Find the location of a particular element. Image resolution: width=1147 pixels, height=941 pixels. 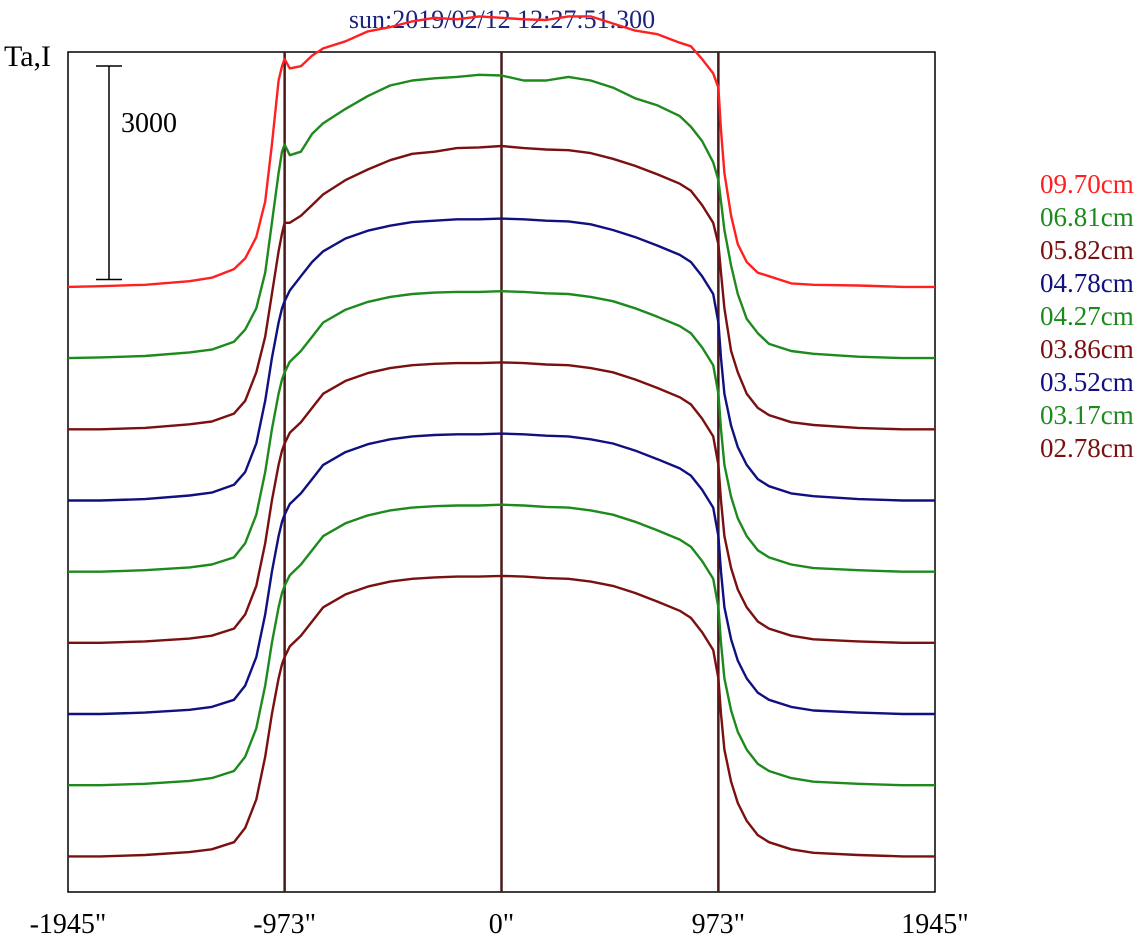

chart-title: sun:2019/02/12 12:27:51.300 is located at coordinates (502, 19).